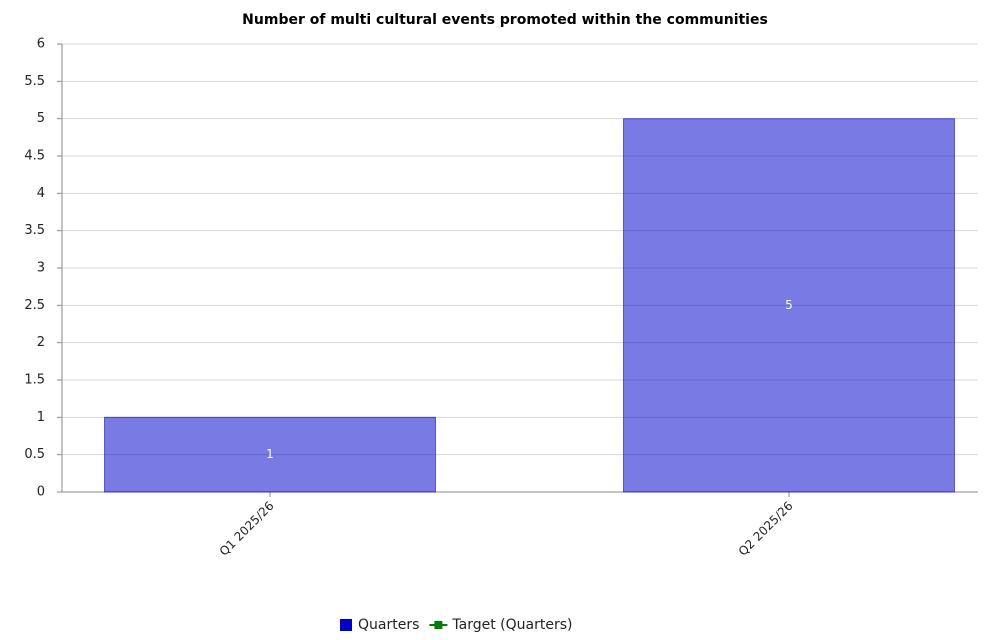  I want to click on y-tick-label: 6, so click(41, 44).